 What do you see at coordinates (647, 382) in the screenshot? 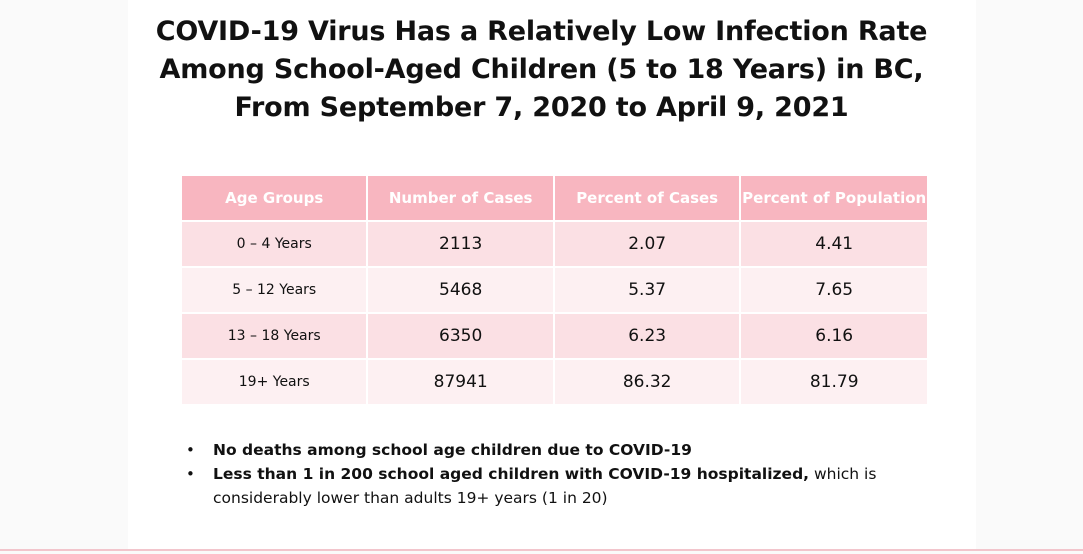
I see `percent-of-cases-cell: 86.32` at bounding box center [647, 382].